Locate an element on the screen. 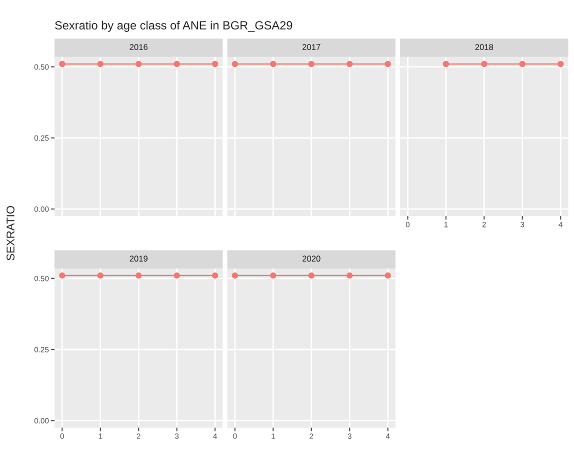  chart-subtitle: 2020 is located at coordinates (311, 259).